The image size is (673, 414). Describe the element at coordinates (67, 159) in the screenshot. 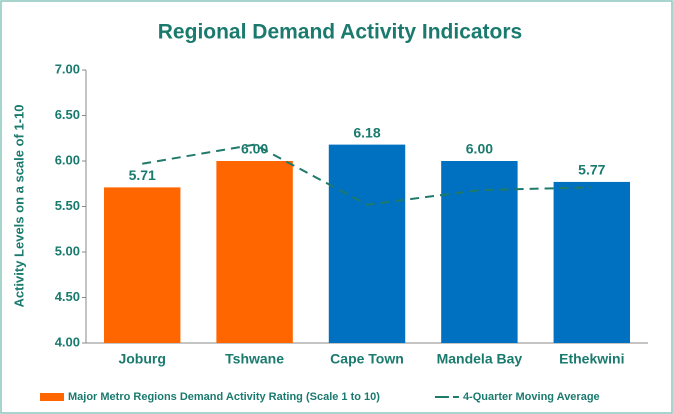

I see `y-tick-label: 6.00` at that location.